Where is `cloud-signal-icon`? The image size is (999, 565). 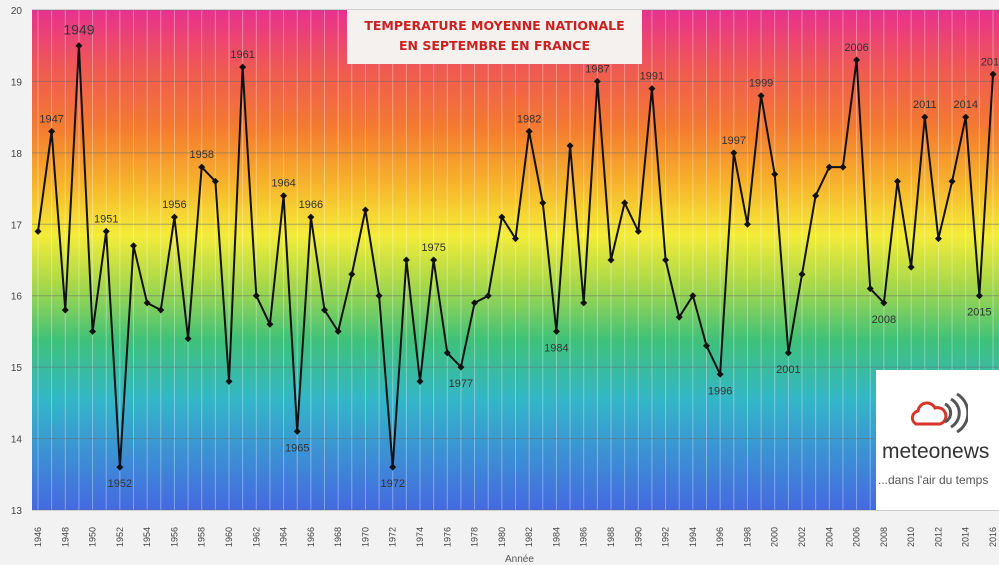 cloud-signal-icon is located at coordinates (939, 413).